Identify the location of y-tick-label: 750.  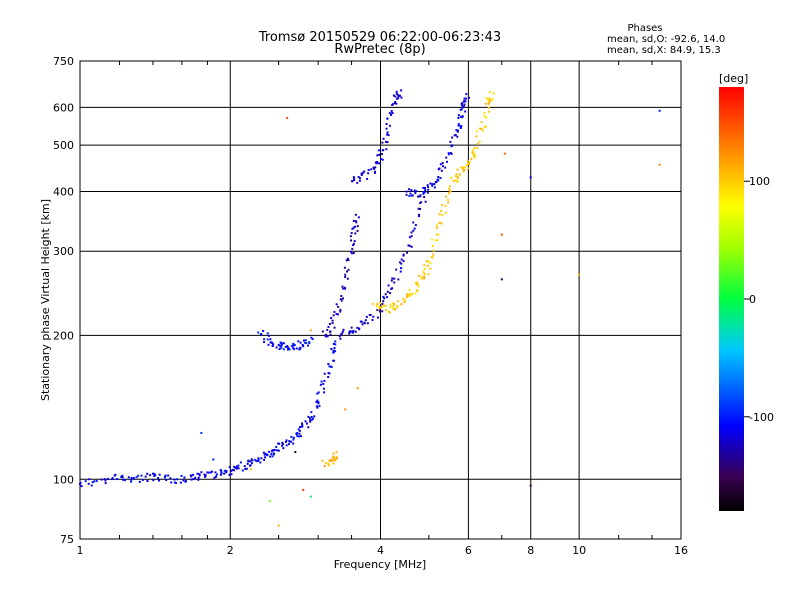
(63, 61).